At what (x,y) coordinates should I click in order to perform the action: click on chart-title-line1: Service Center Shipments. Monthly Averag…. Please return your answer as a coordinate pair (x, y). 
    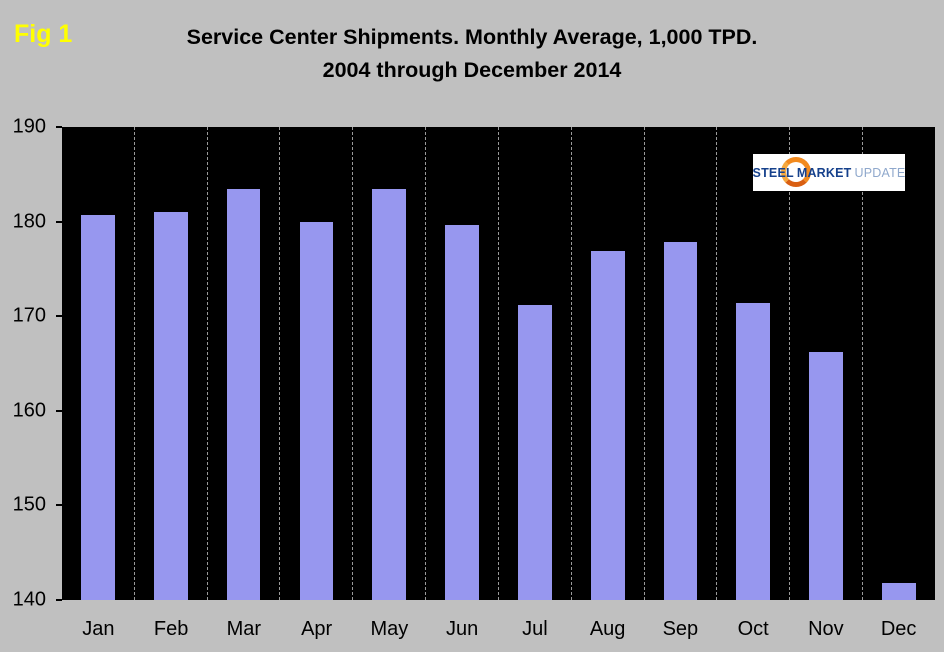
    Looking at the image, I should click on (472, 37).